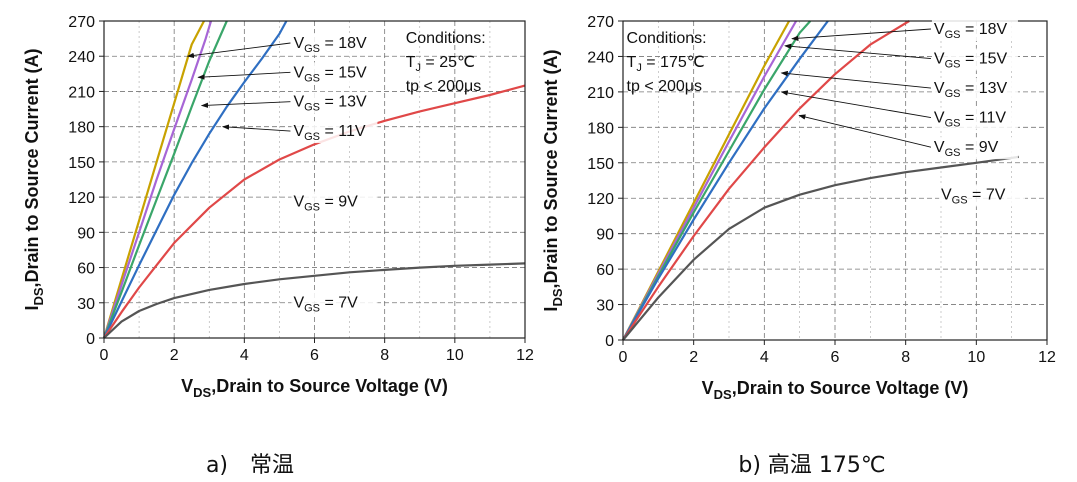 The image size is (1077, 482). I want to click on conditions-text: TJ = 25℃, so click(440, 64).